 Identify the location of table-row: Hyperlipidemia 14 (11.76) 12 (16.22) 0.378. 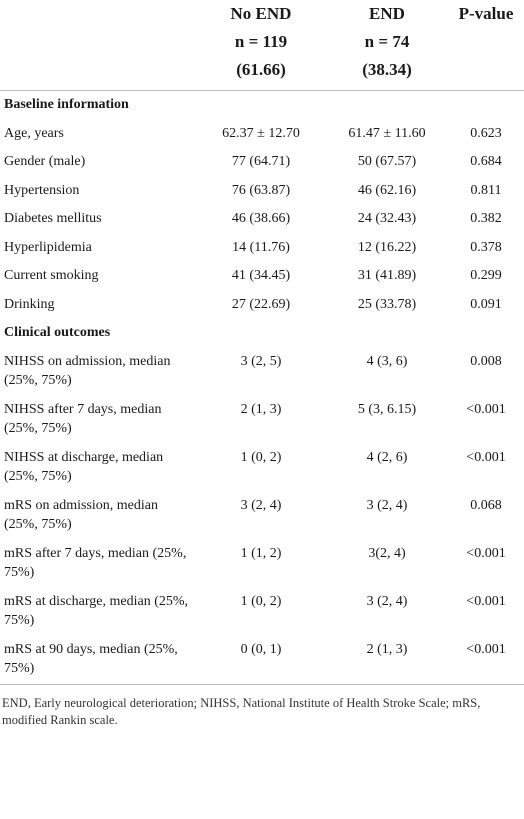
(262, 248).